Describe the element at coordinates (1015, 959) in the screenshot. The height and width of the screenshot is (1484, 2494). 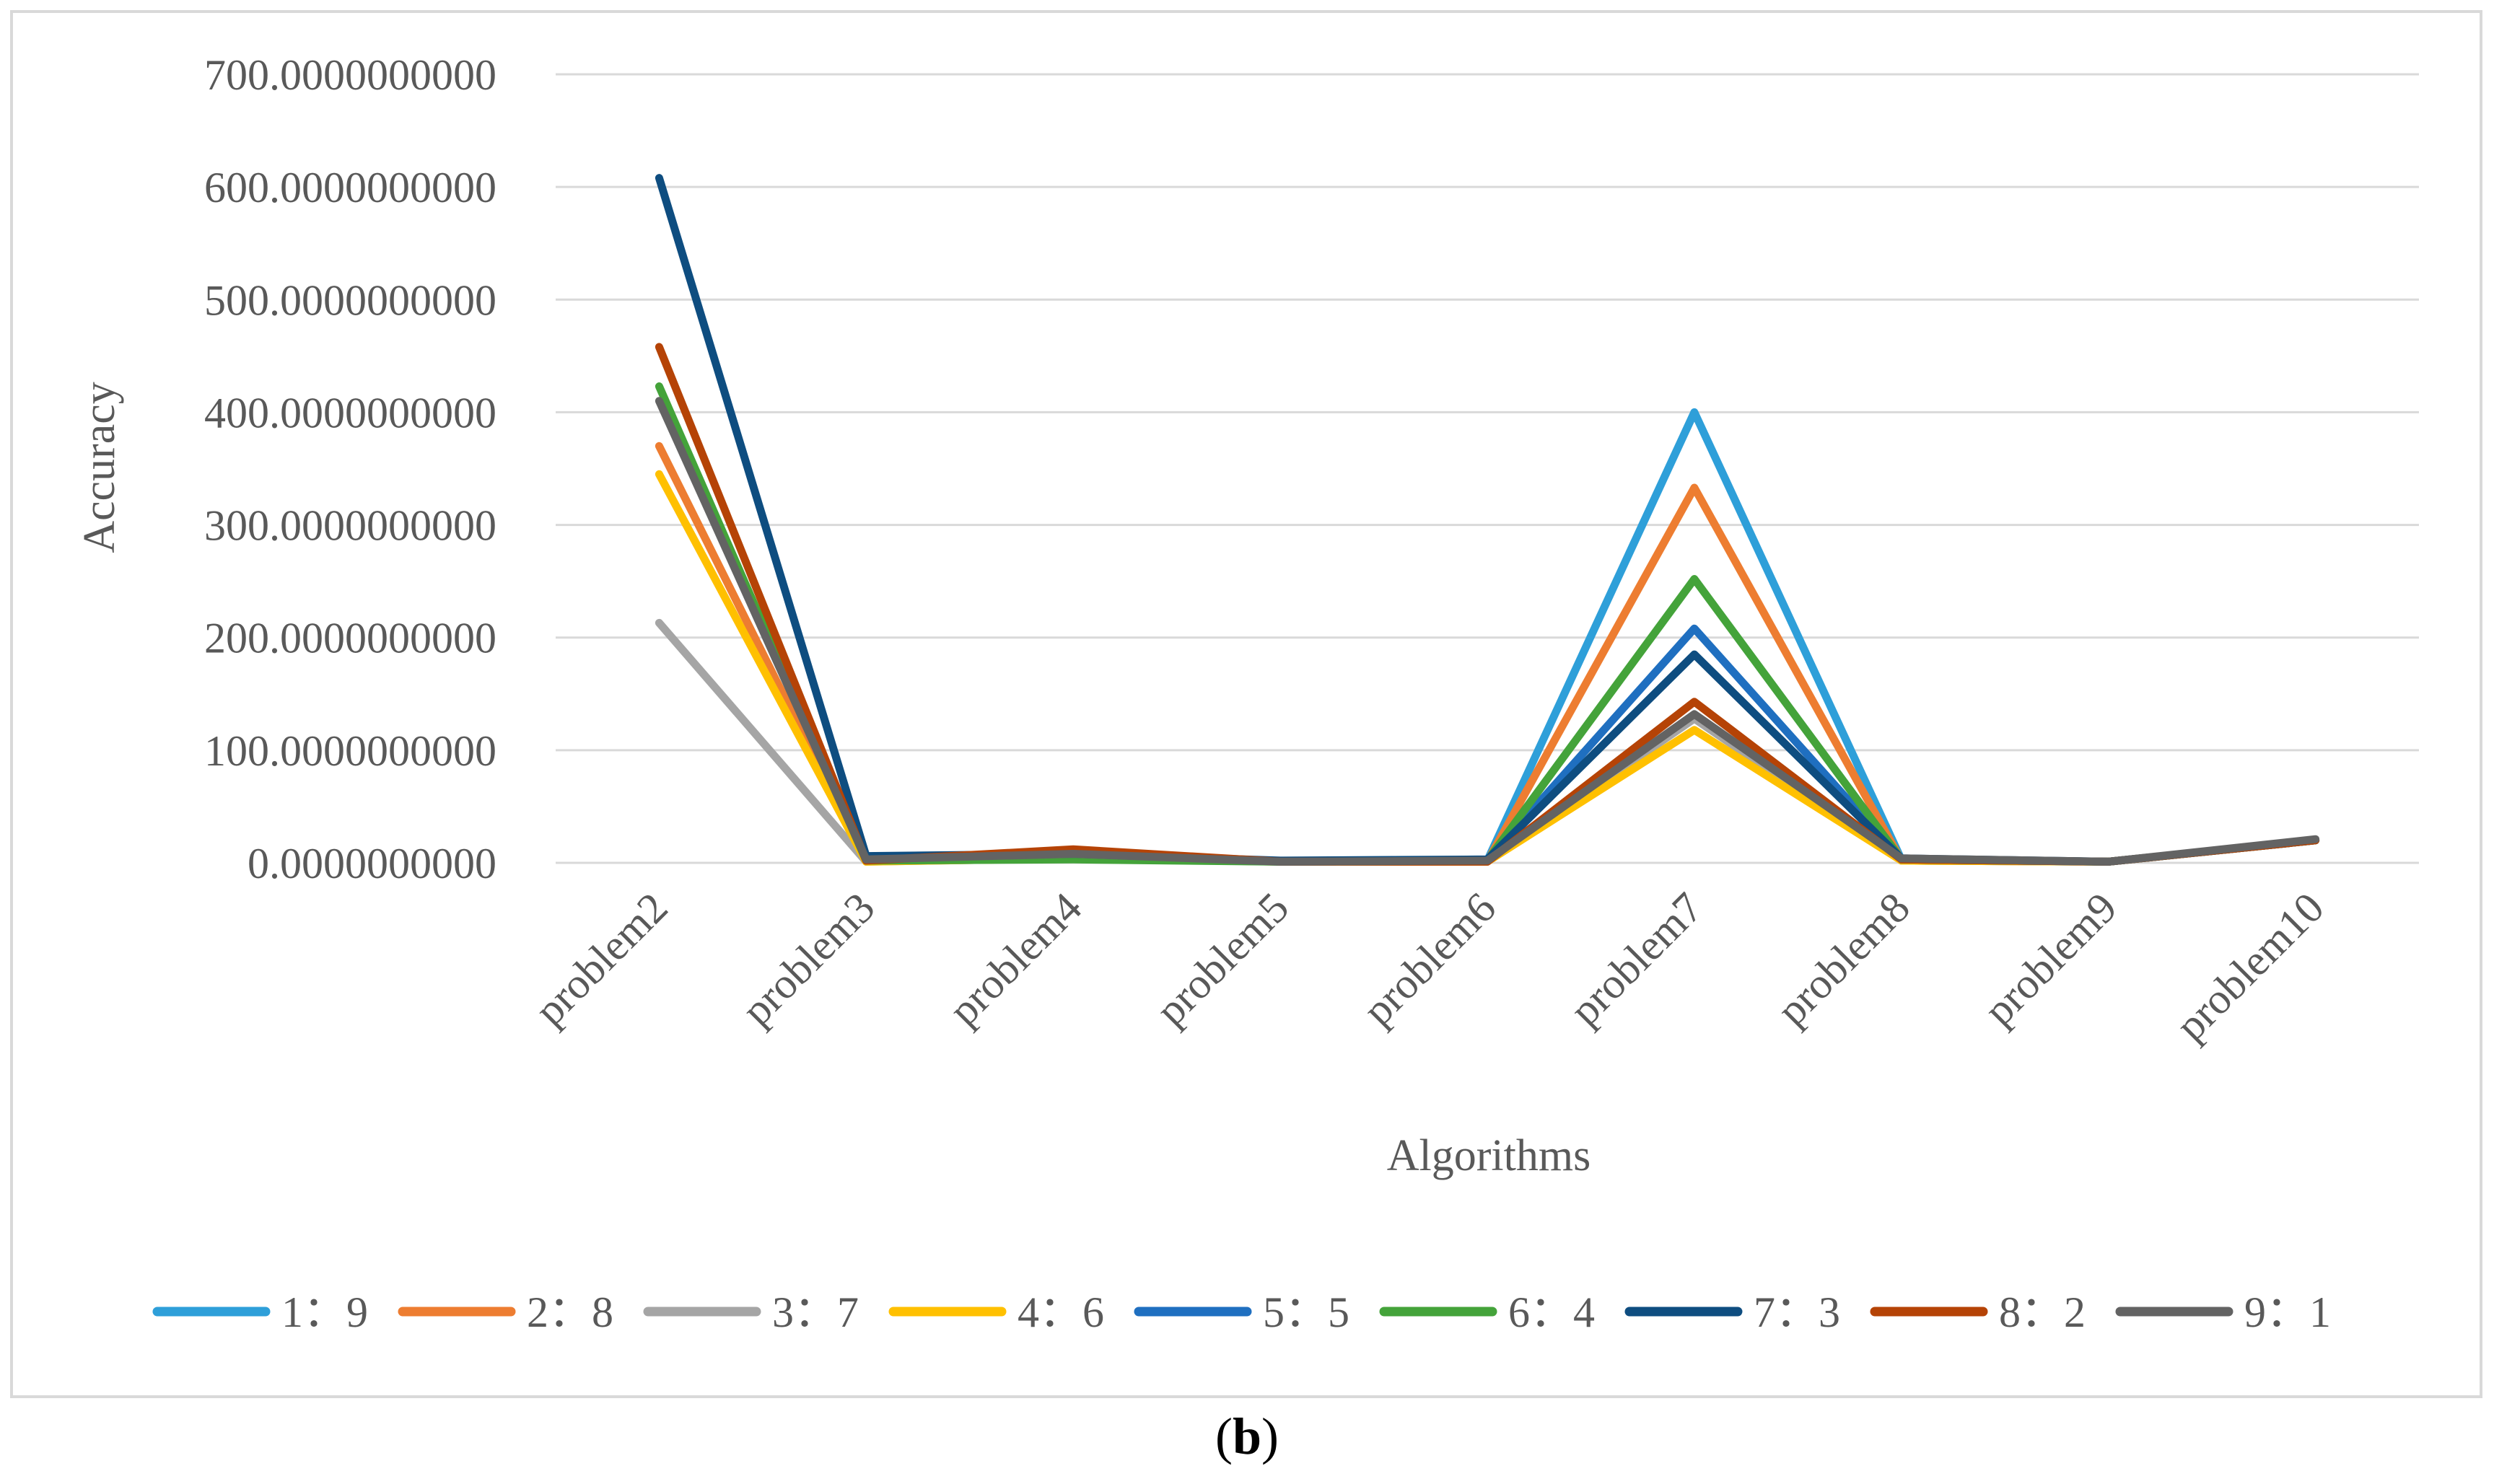
I see `x-tick-label: problem4` at that location.